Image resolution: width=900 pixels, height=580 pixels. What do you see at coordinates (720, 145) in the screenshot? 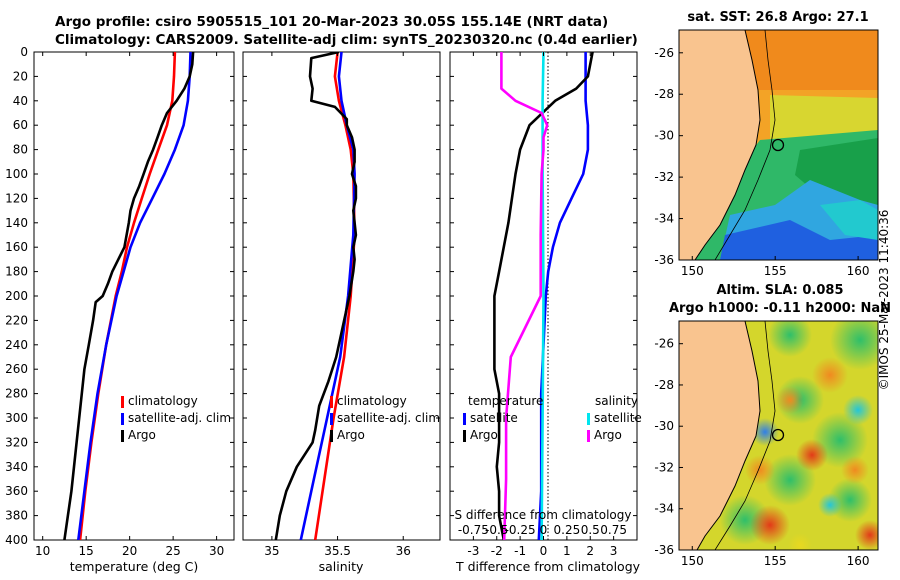
I see `sst-land` at bounding box center [720, 145].